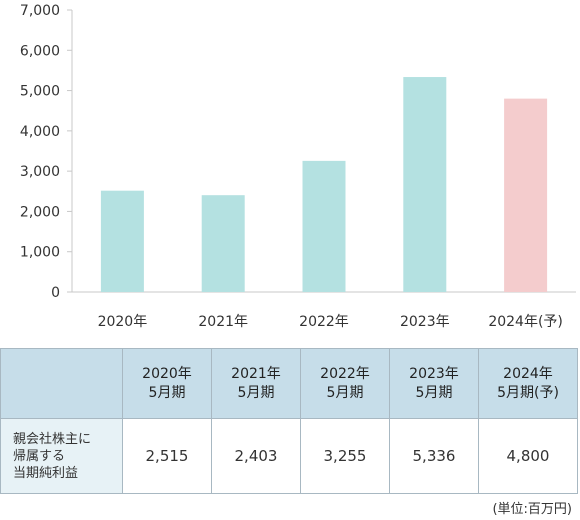 The width and height of the screenshot is (580, 520). Describe the element at coordinates (40, 172) in the screenshot. I see `y-tick-label: 3,000` at that location.